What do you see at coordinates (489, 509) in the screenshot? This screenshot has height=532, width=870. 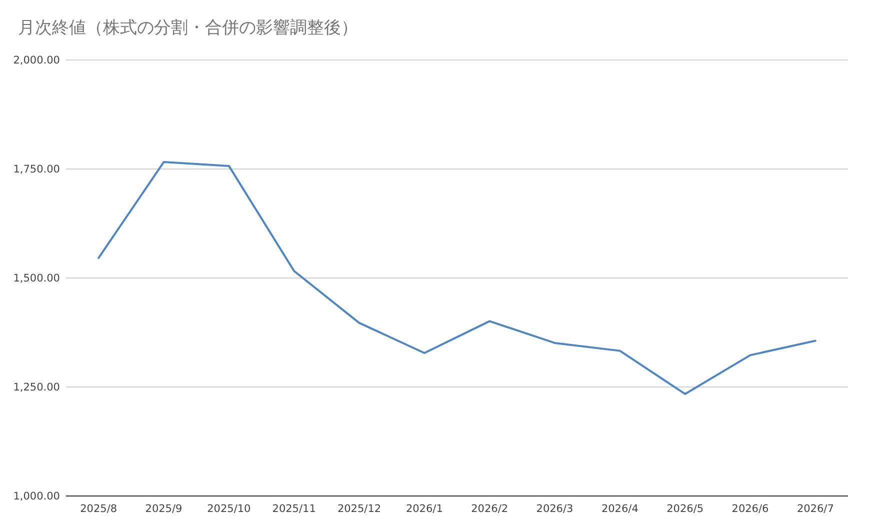 I see `x-tick-label: 2026/2` at bounding box center [489, 509].